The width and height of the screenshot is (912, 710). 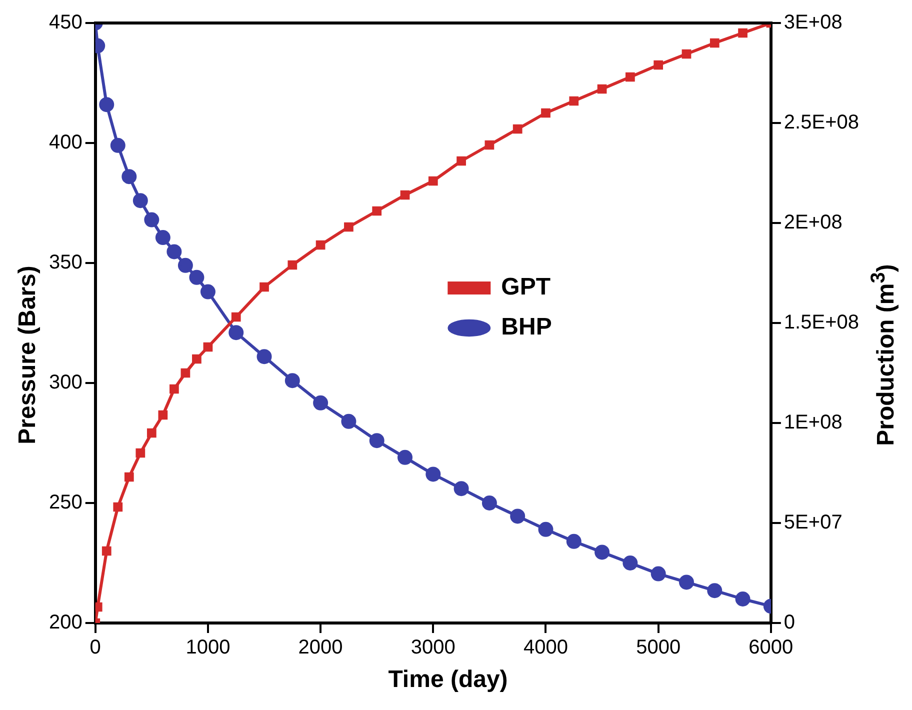 I want to click on y2-tick-label: 2.5E+08, so click(x=822, y=123).